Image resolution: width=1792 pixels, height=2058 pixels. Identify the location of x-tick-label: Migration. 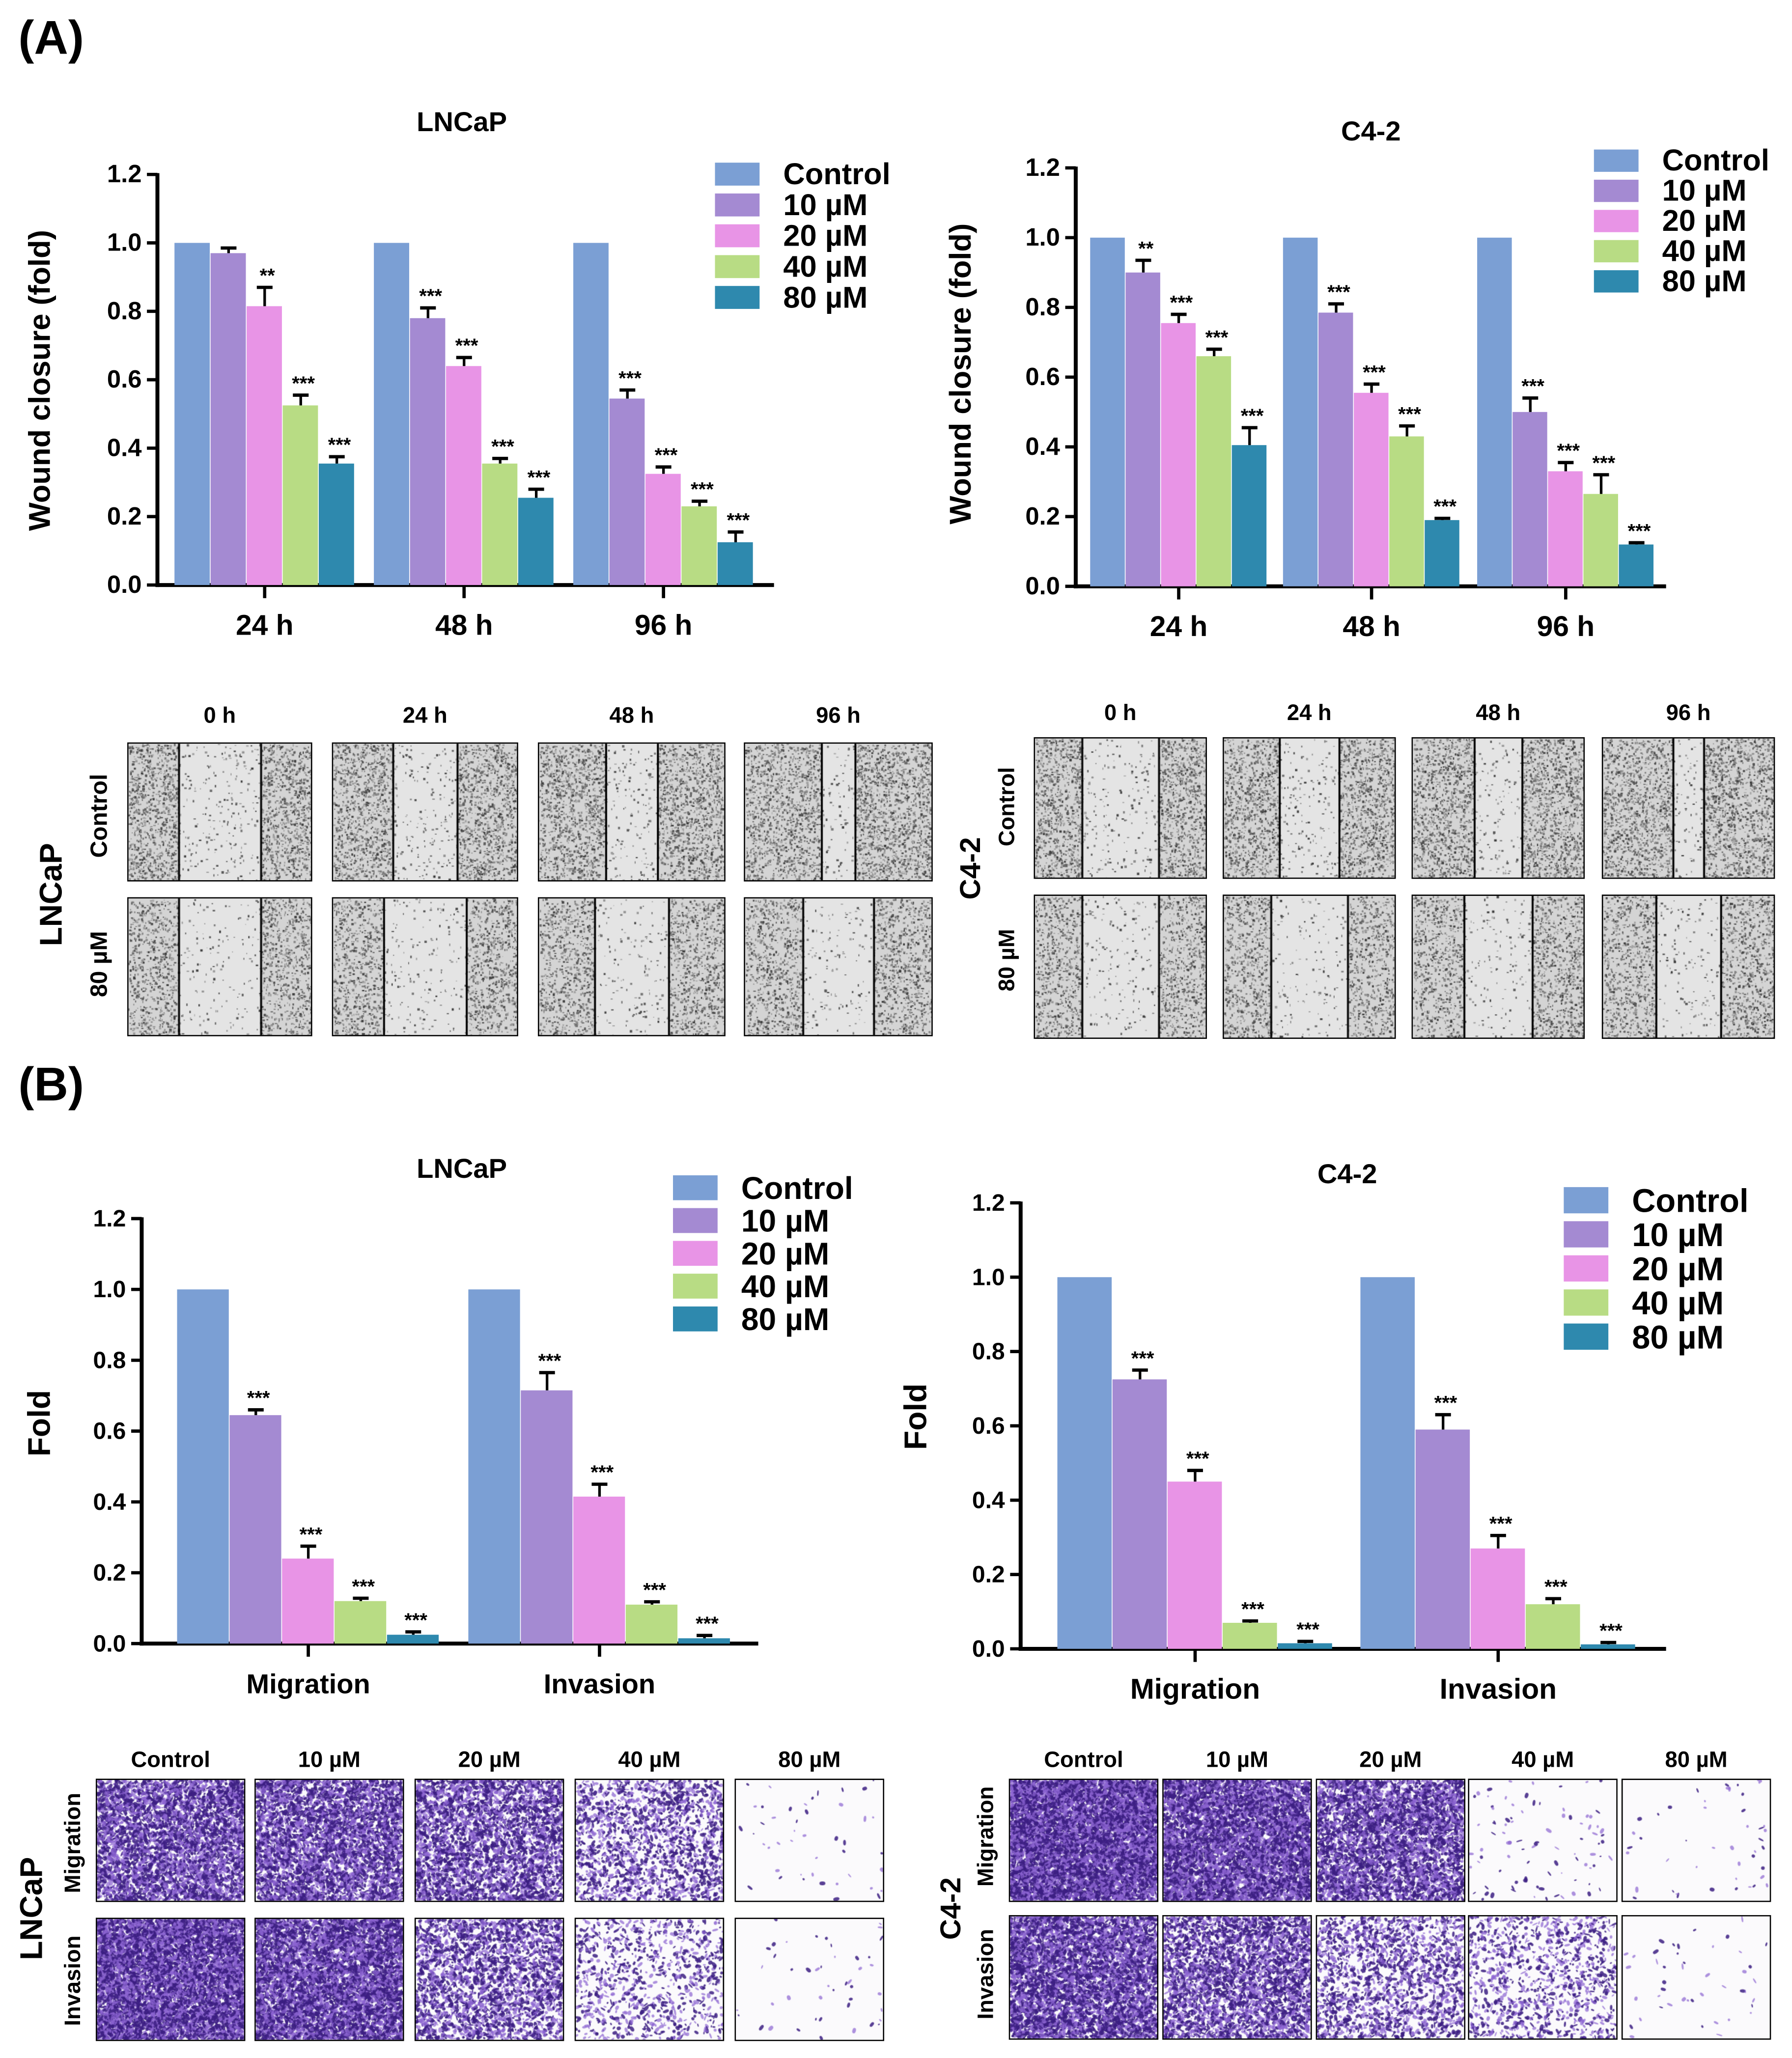
(1195, 1689).